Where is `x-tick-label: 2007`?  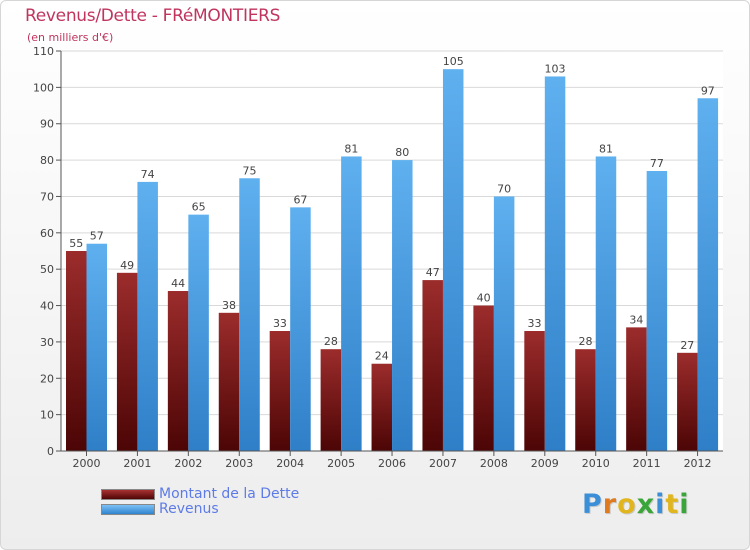 x-tick-label: 2007 is located at coordinates (443, 463).